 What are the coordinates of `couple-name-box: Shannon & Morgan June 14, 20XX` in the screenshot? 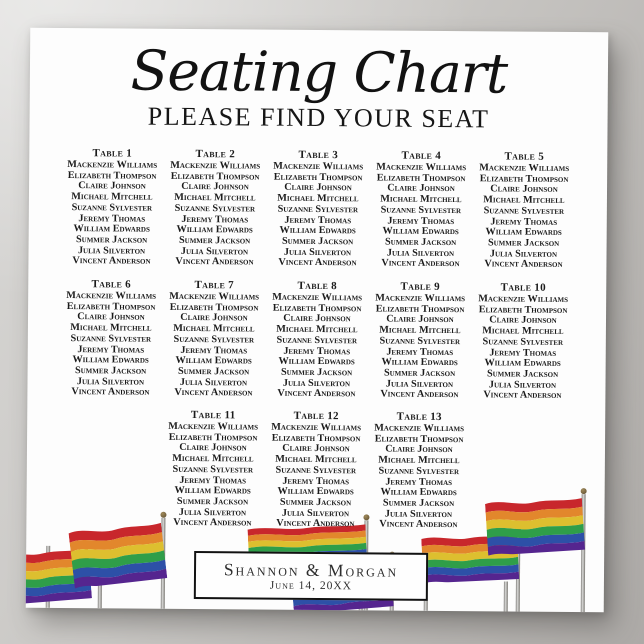 It's located at (311, 576).